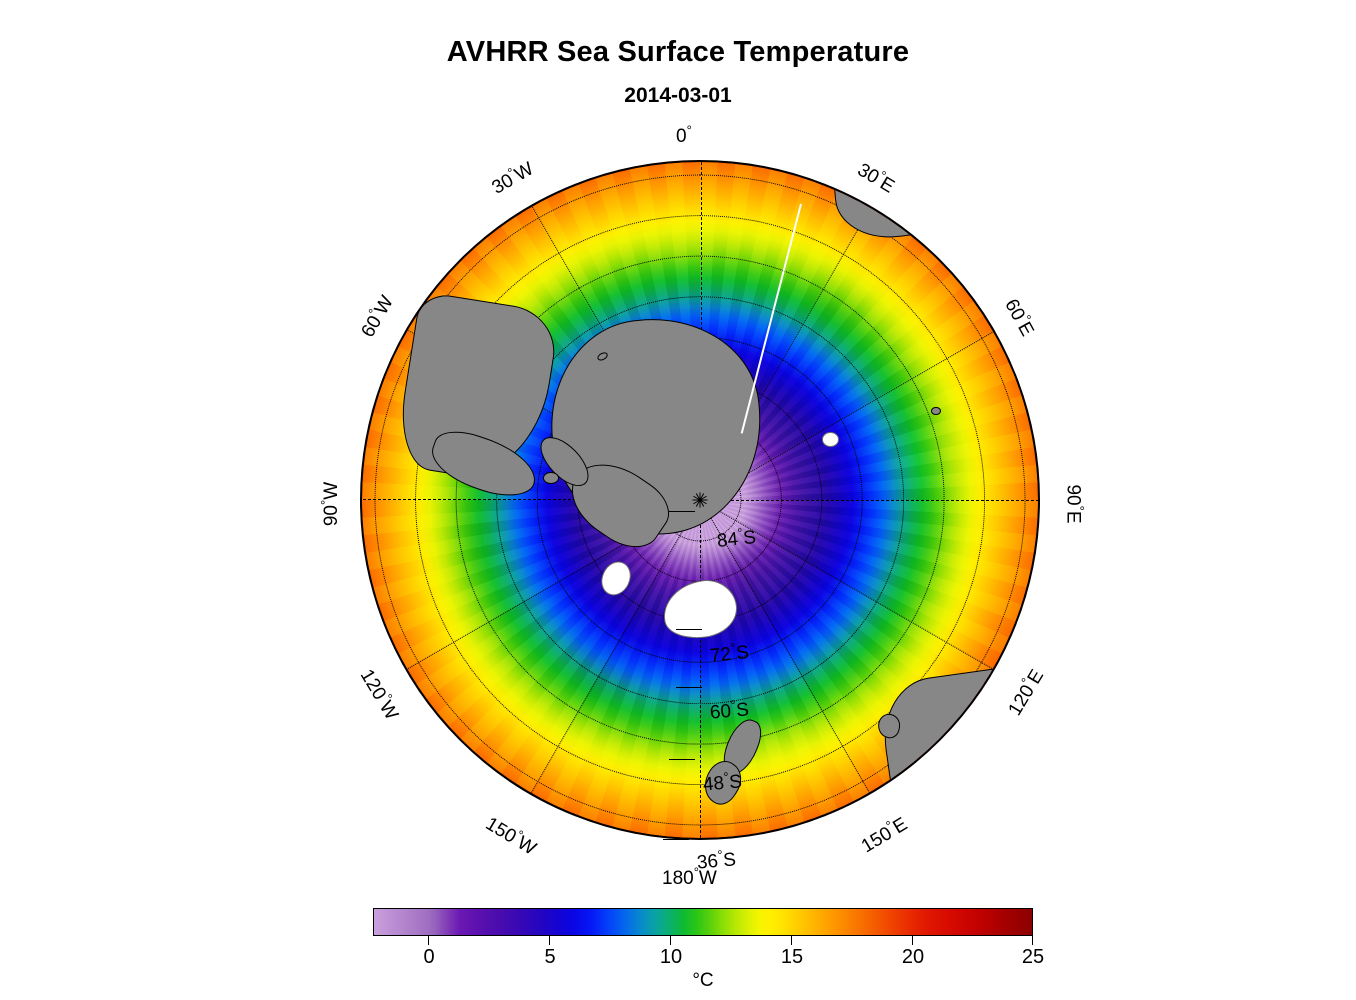  Describe the element at coordinates (708, 949) in the screenshot. I see `colorbar: 0 5 10 15 20 25 °C` at that location.